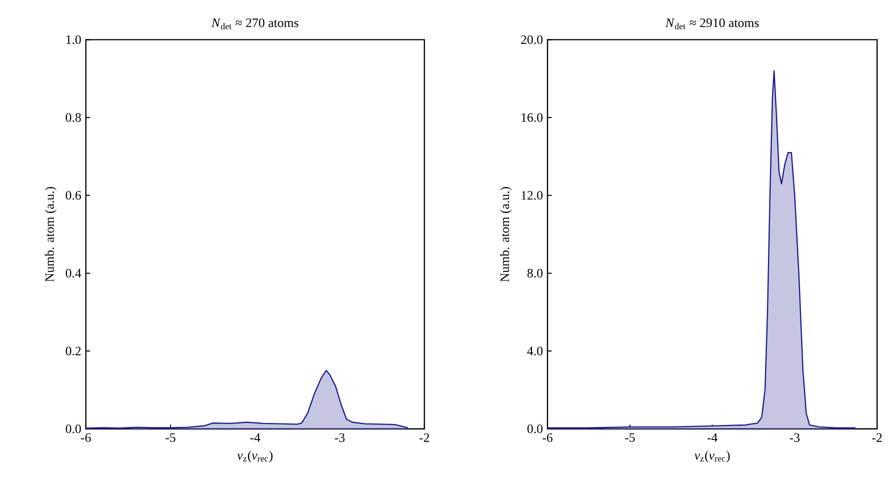 The height and width of the screenshot is (487, 889). What do you see at coordinates (73, 117) in the screenshot?
I see `y-tick-label: 0.8` at bounding box center [73, 117].